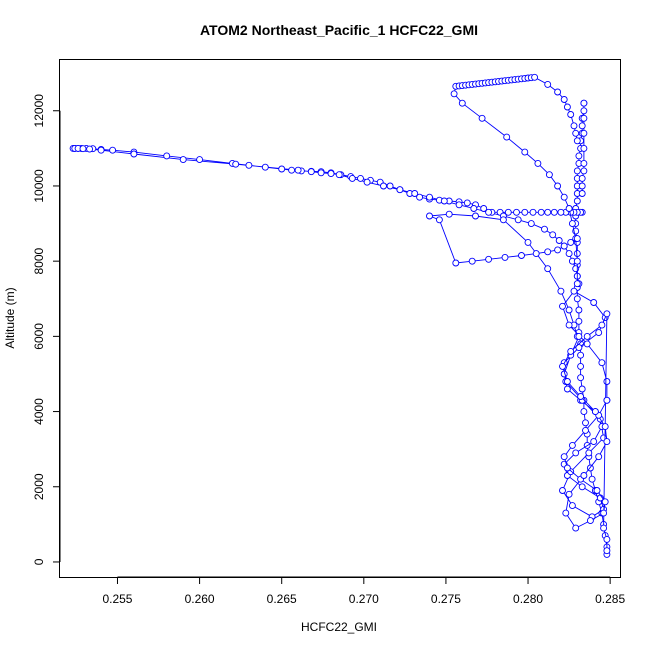 Image resolution: width=650 pixels, height=650 pixels. What do you see at coordinates (339, 30) in the screenshot?
I see `chart-title: ATOM2 Northeast_Pacific_1 HCFC22_GMI` at bounding box center [339, 30].